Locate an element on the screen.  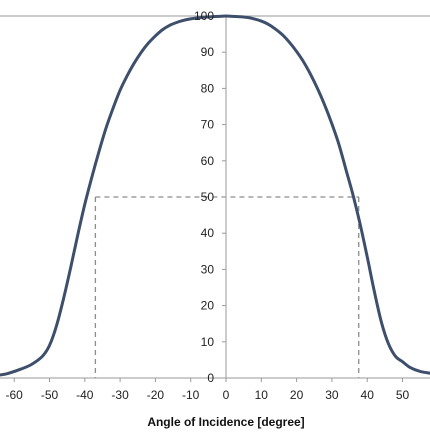
y-tick-label: 100 is located at coordinates (204, 16).